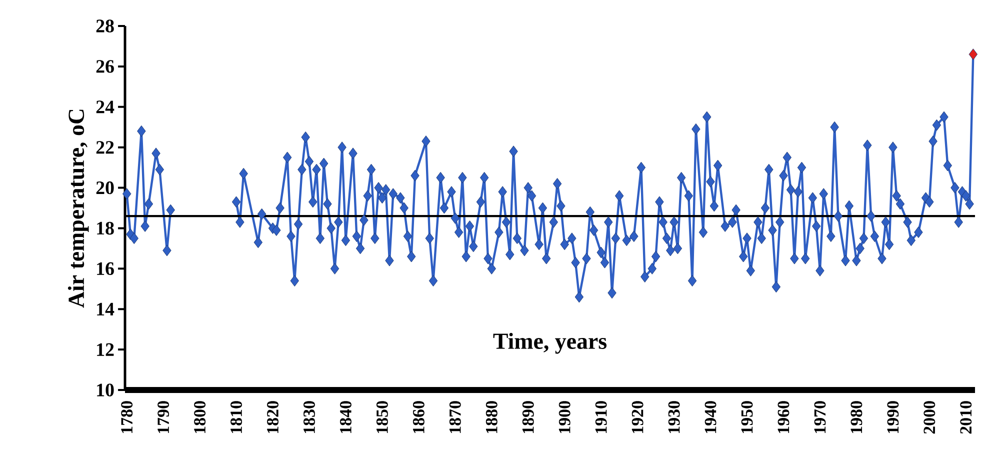  What do you see at coordinates (638, 417) in the screenshot?
I see `x-tick-label: 1920` at bounding box center [638, 417].